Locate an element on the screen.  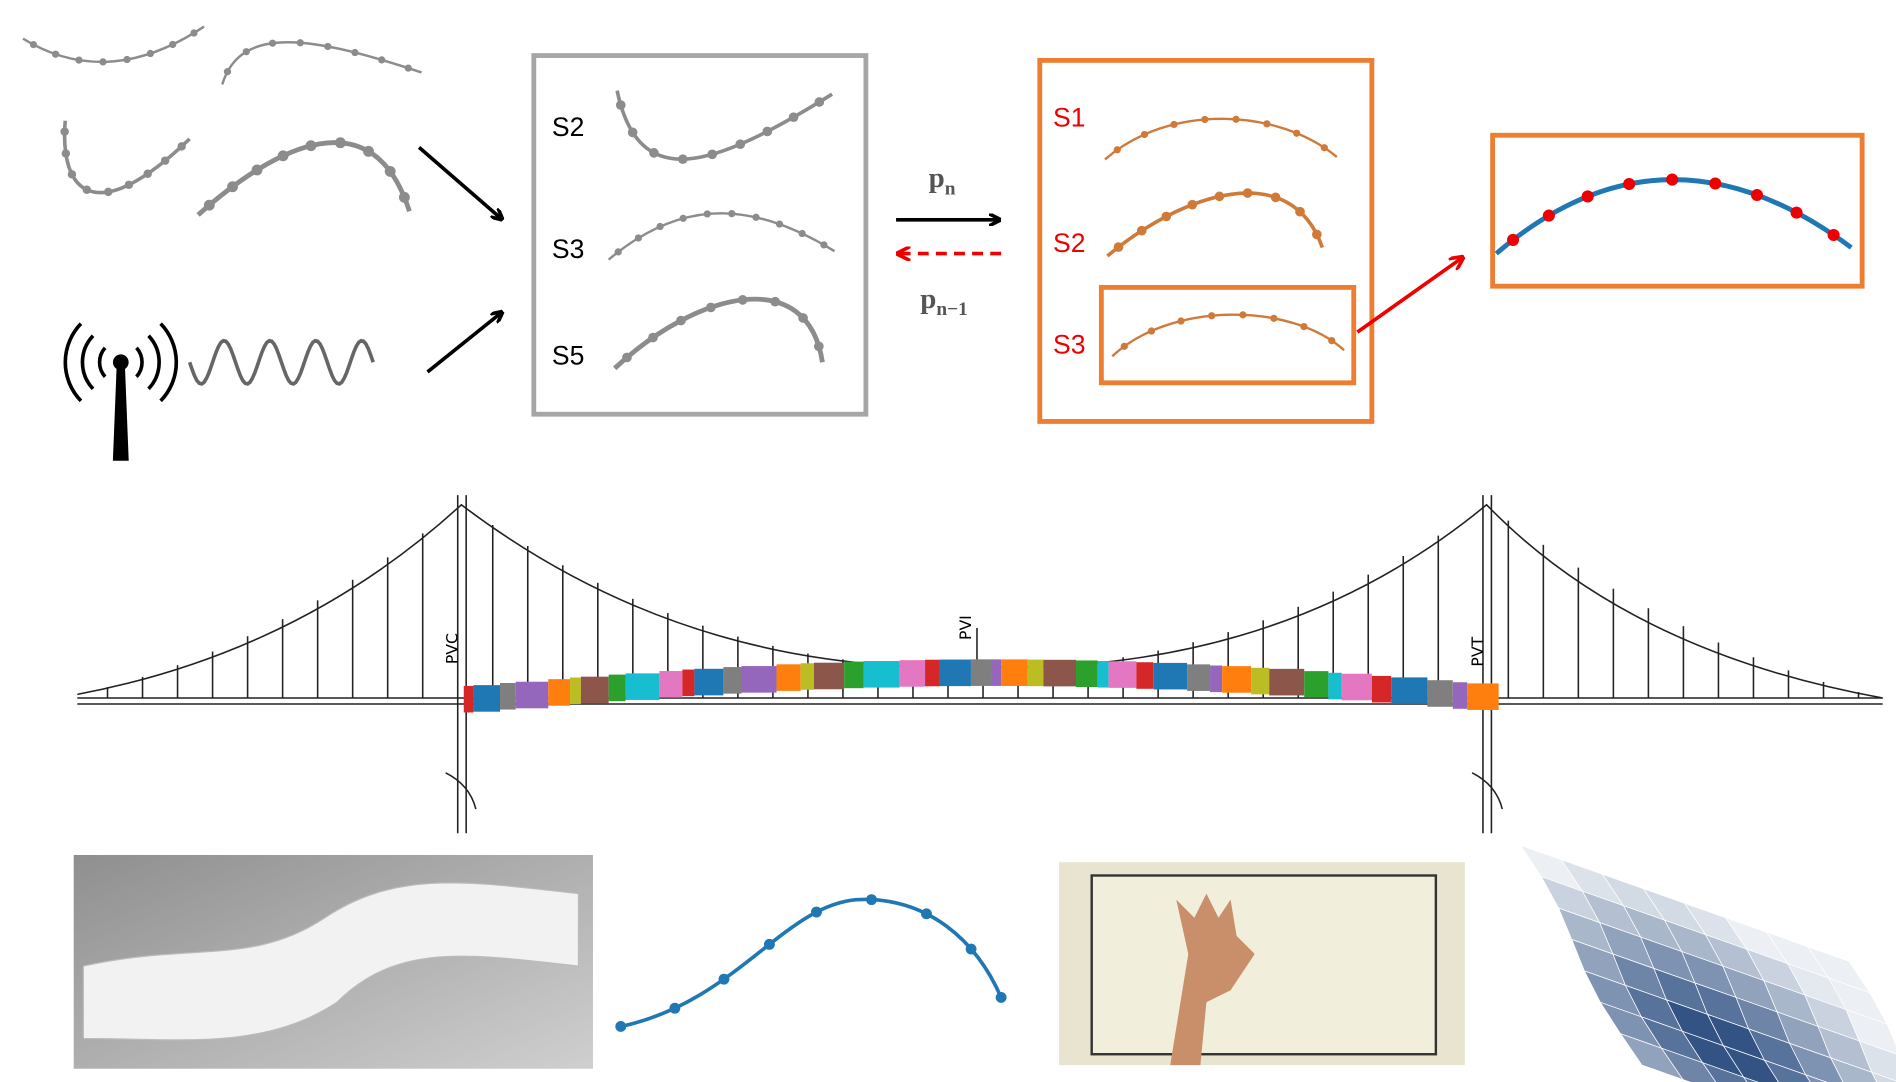
label: PVI is located at coordinates (965, 627).